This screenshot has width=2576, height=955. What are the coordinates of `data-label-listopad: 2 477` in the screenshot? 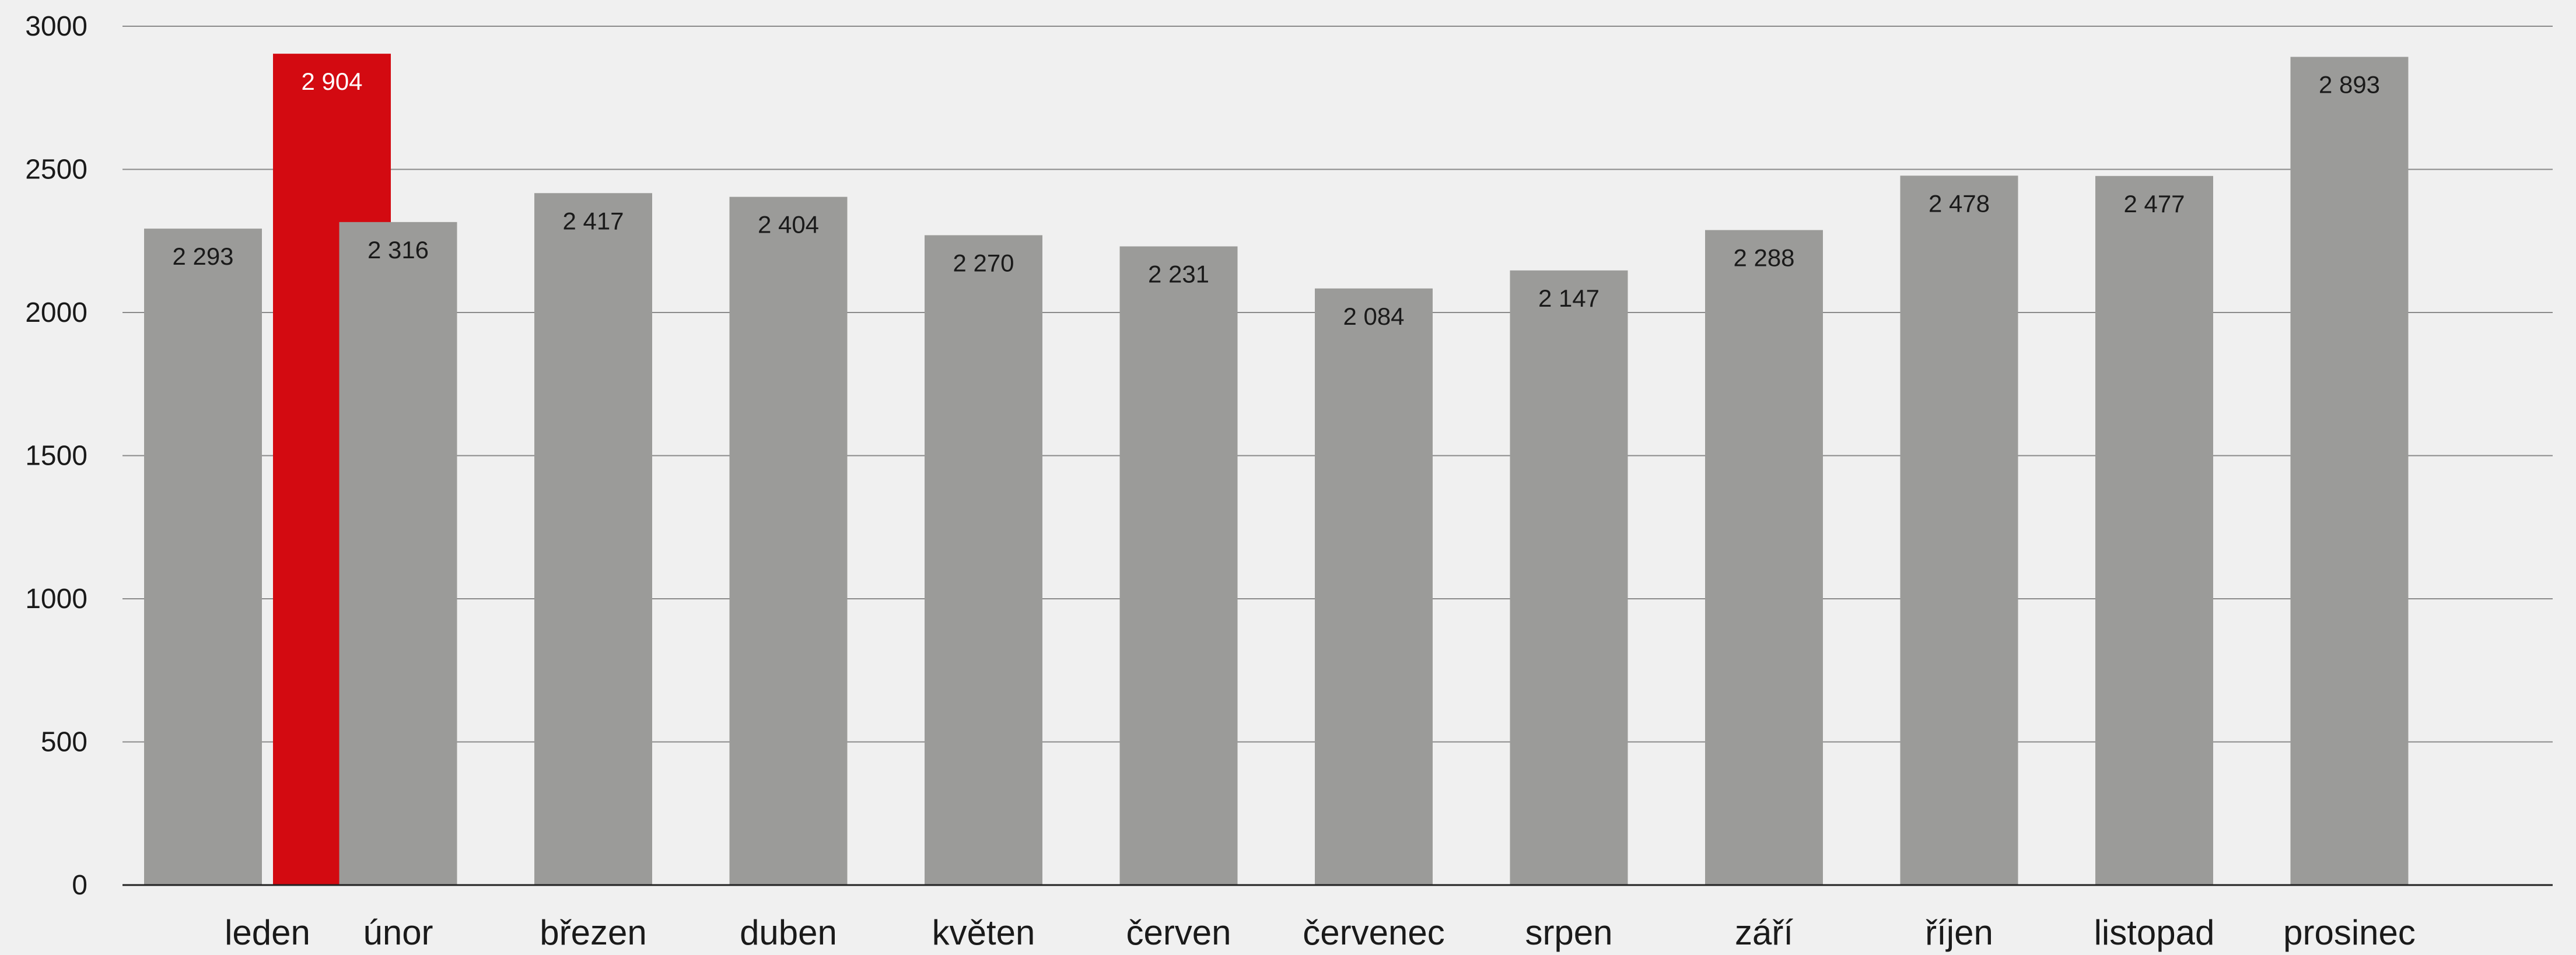 It's located at (2154, 204).